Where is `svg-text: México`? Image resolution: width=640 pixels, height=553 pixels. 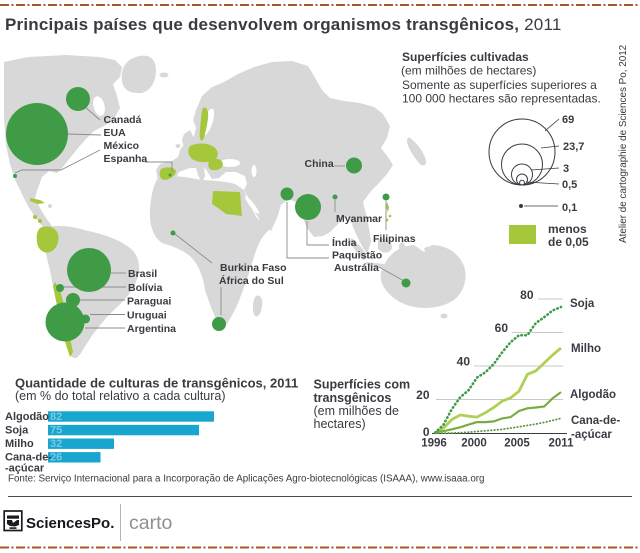
svg-text: México is located at coordinates (122, 146).